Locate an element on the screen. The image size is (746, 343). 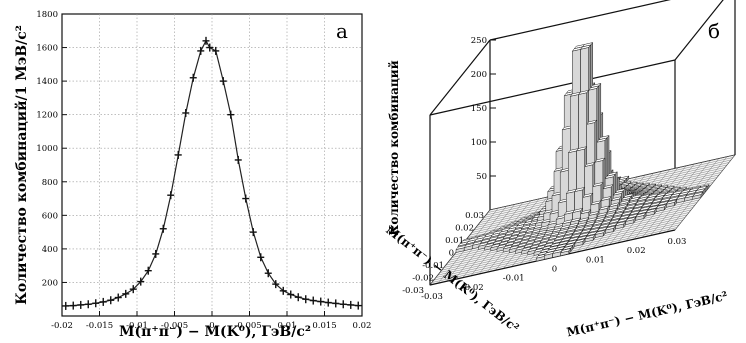
y-tick-label: -0.02 is located at coordinates (423, 279).